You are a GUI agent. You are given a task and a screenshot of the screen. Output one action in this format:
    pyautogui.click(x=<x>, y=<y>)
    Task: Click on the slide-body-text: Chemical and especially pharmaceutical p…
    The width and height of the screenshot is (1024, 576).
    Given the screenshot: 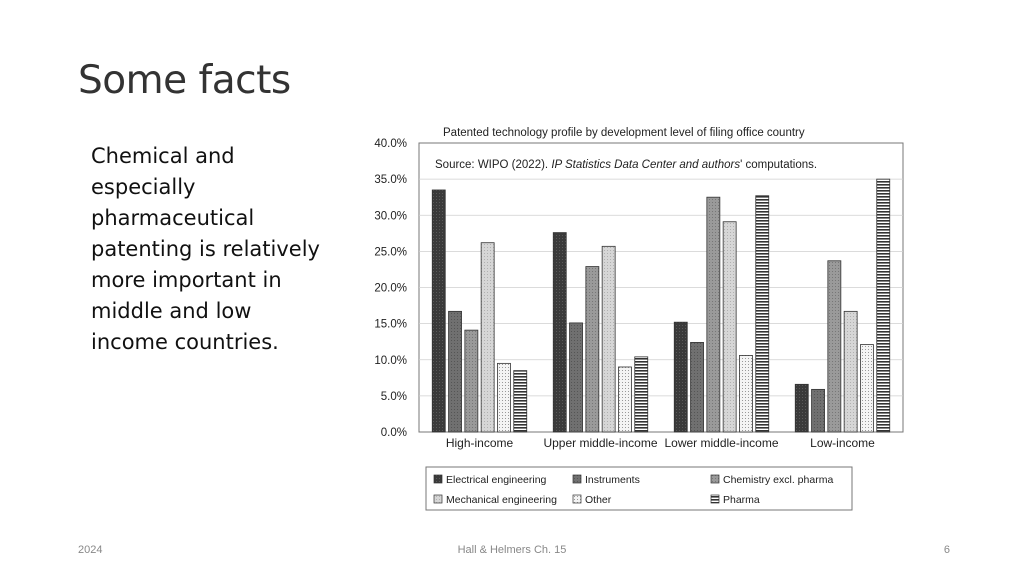 What is the action you would take?
    pyautogui.click(x=205, y=249)
    